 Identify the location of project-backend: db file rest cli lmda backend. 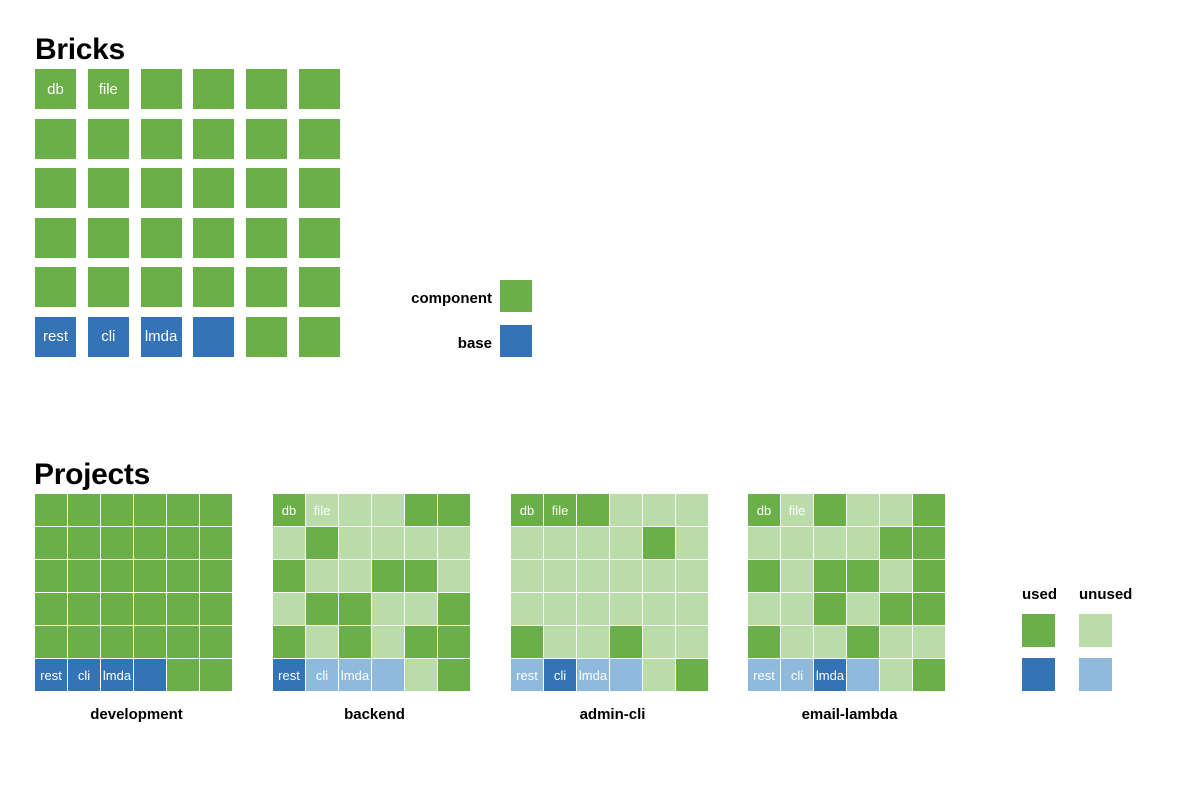
(371, 592).